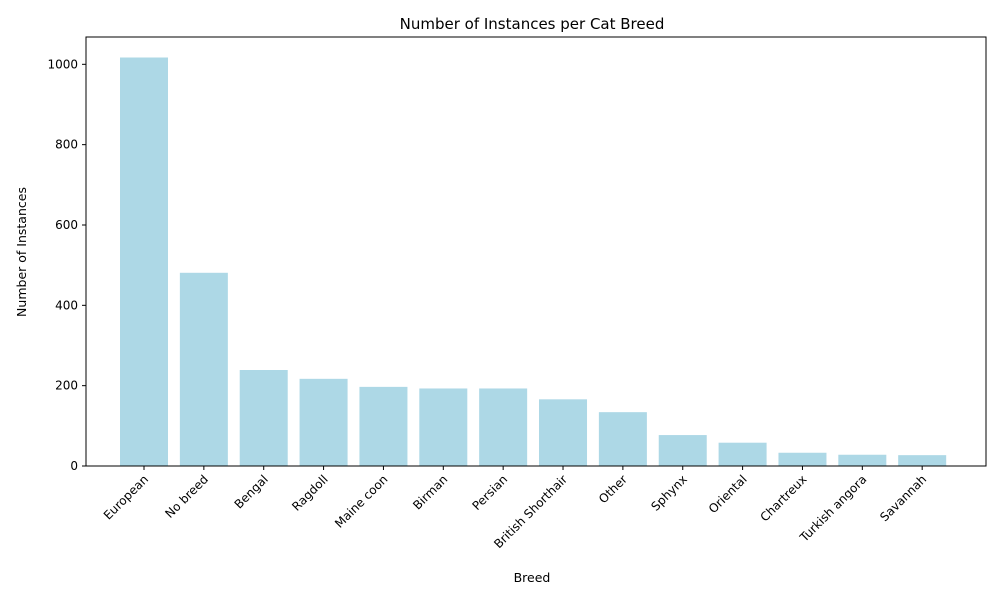 The width and height of the screenshot is (1000, 600). What do you see at coordinates (203, 369) in the screenshot?
I see `bar-no-breed` at bounding box center [203, 369].